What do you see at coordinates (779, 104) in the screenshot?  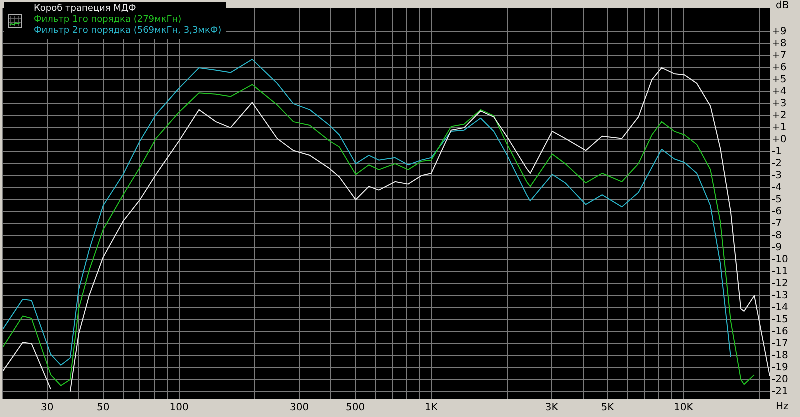 I see `y-tick-label: +3` at bounding box center [779, 104].